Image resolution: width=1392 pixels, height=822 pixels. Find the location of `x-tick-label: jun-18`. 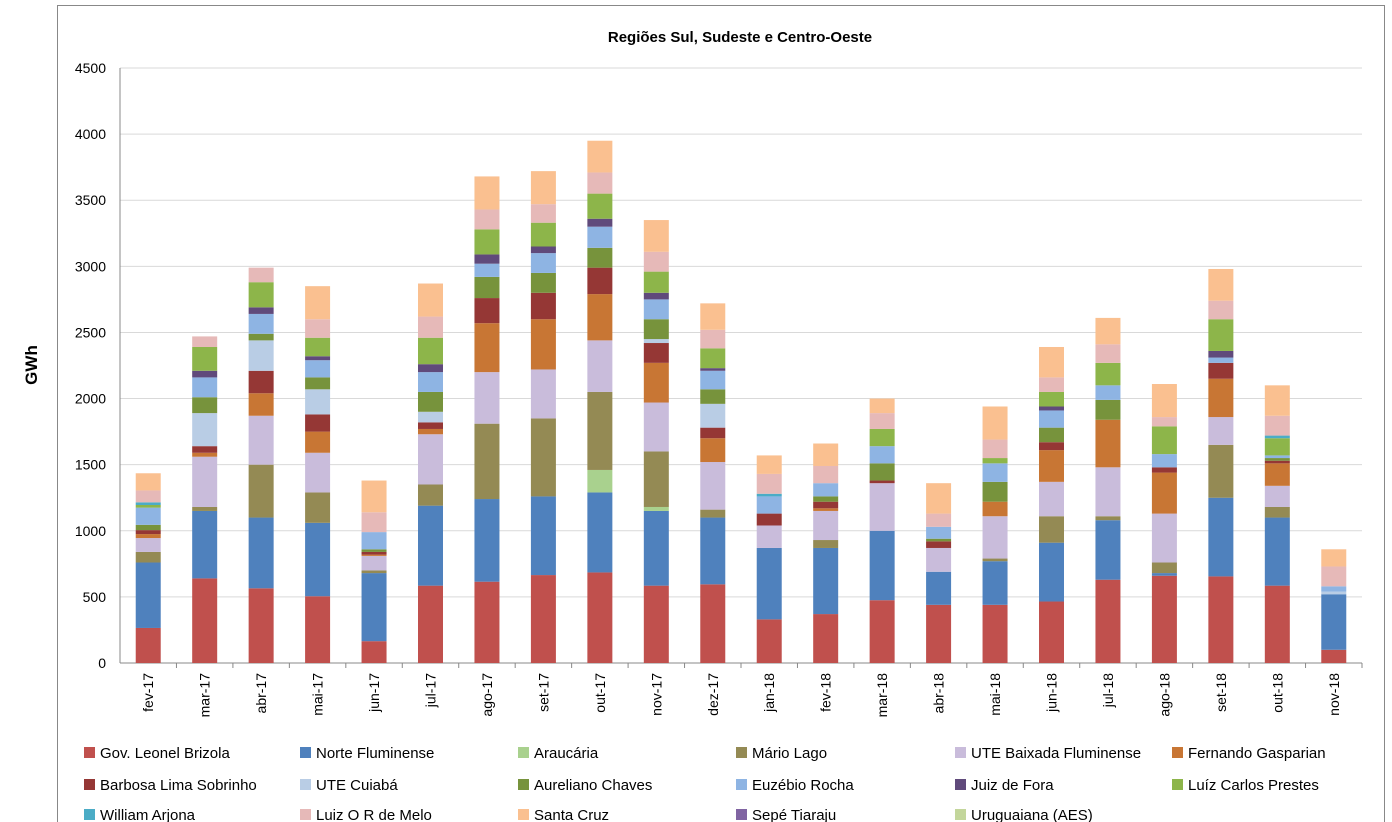

x-tick-label: jun-18 is located at coordinates (1052, 693).